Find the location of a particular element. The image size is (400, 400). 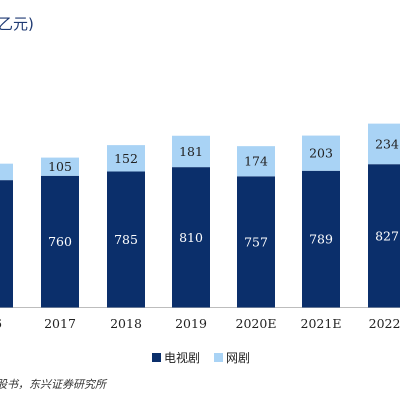

chart-title: 乙元) is located at coordinates (17, 24).